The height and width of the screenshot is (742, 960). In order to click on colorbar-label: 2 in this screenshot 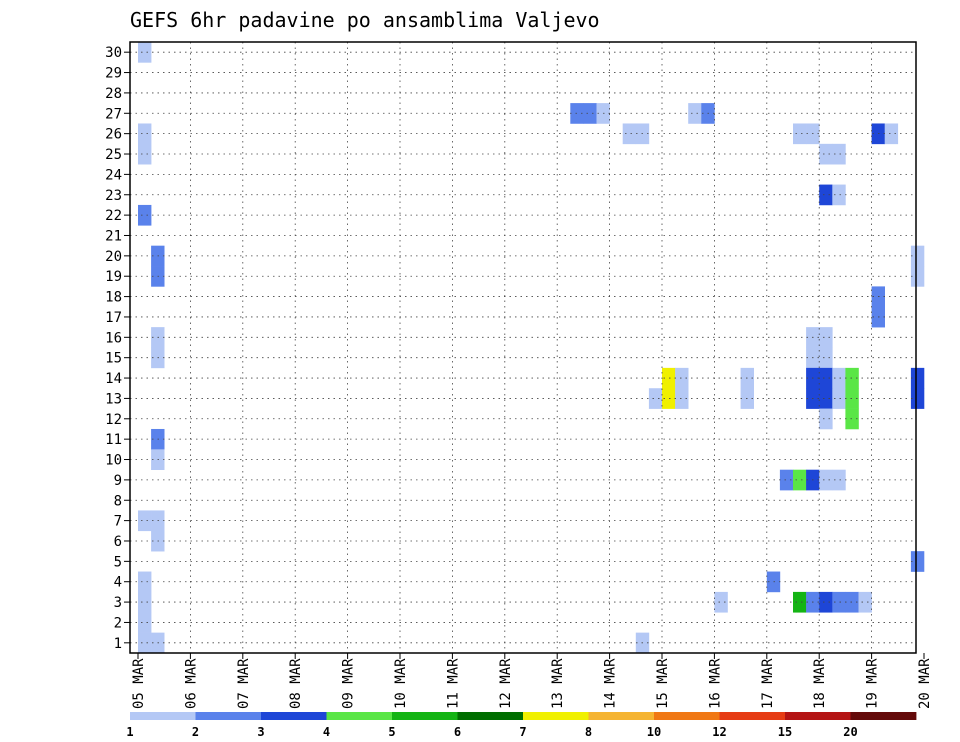, I will do `click(195, 732)`.